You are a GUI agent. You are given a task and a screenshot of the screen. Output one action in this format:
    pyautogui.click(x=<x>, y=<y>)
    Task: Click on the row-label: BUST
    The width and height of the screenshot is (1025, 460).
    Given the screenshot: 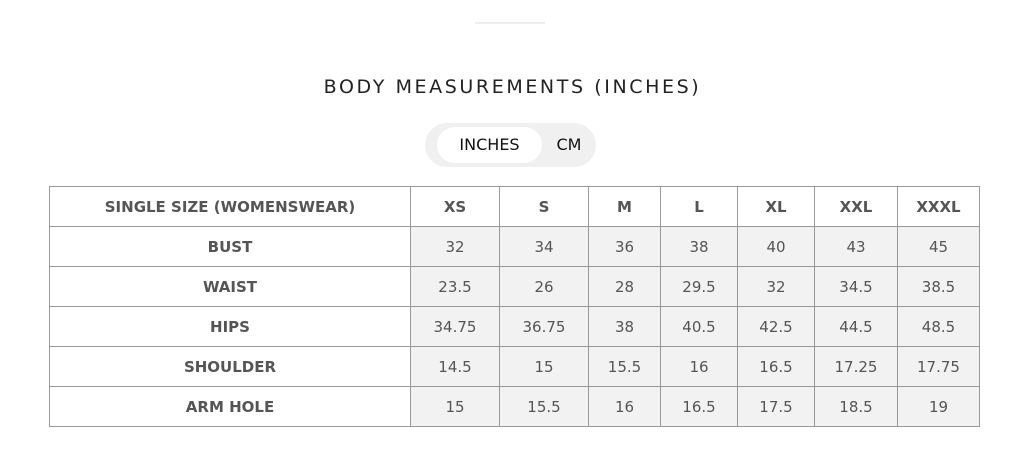 What is the action you would take?
    pyautogui.click(x=230, y=246)
    